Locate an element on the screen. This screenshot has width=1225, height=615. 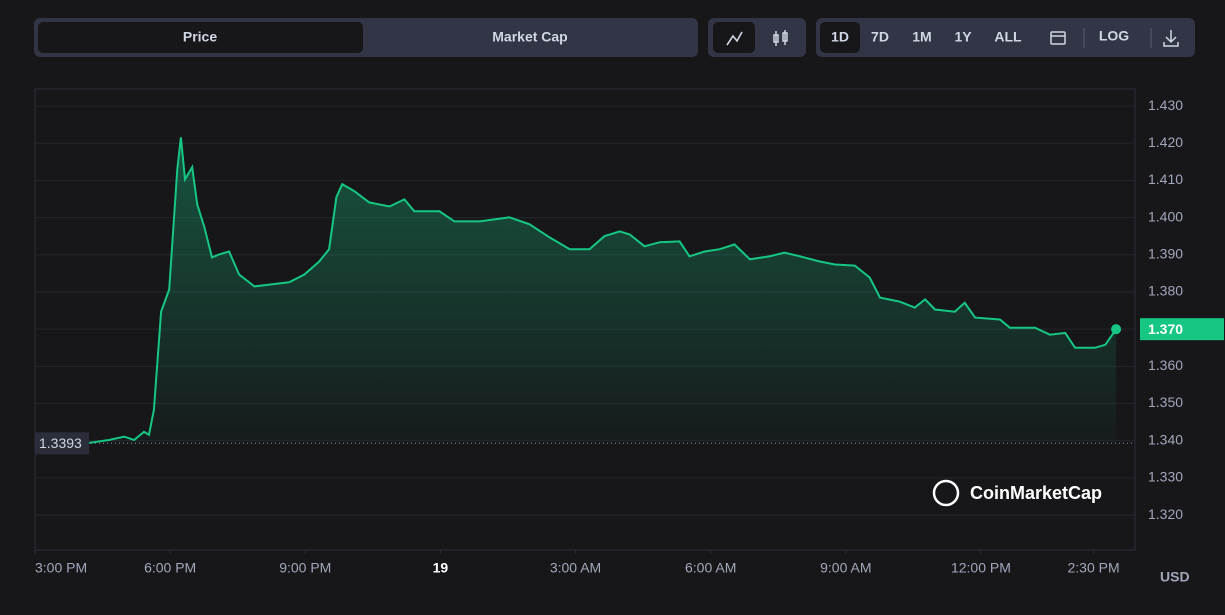
x-tick-label: 3:00 AM is located at coordinates (575, 568).